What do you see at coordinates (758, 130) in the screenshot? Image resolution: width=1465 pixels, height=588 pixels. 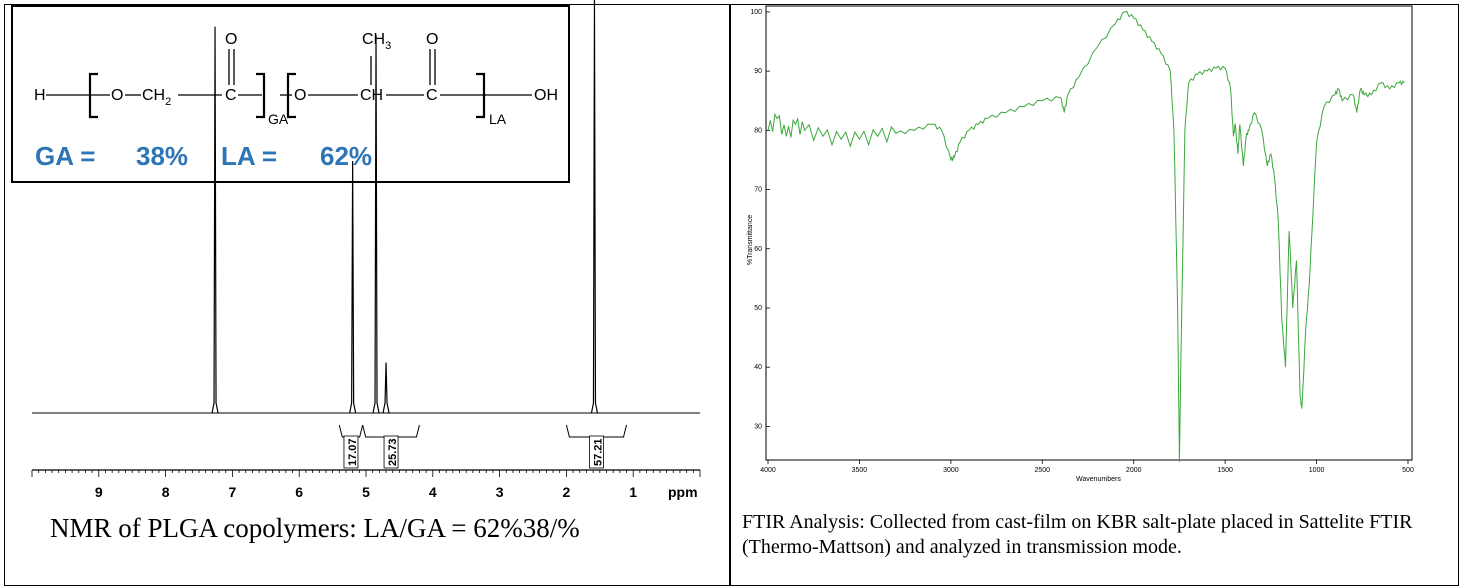 I see `ftir-y-tick-label: 80` at bounding box center [758, 130].